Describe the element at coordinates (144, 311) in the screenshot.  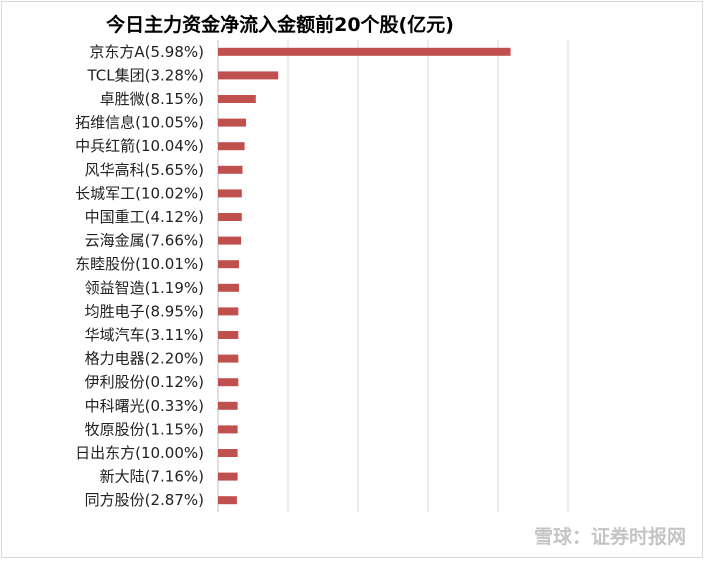
I see `category-label: 均胜电子(8.95%)` at that location.